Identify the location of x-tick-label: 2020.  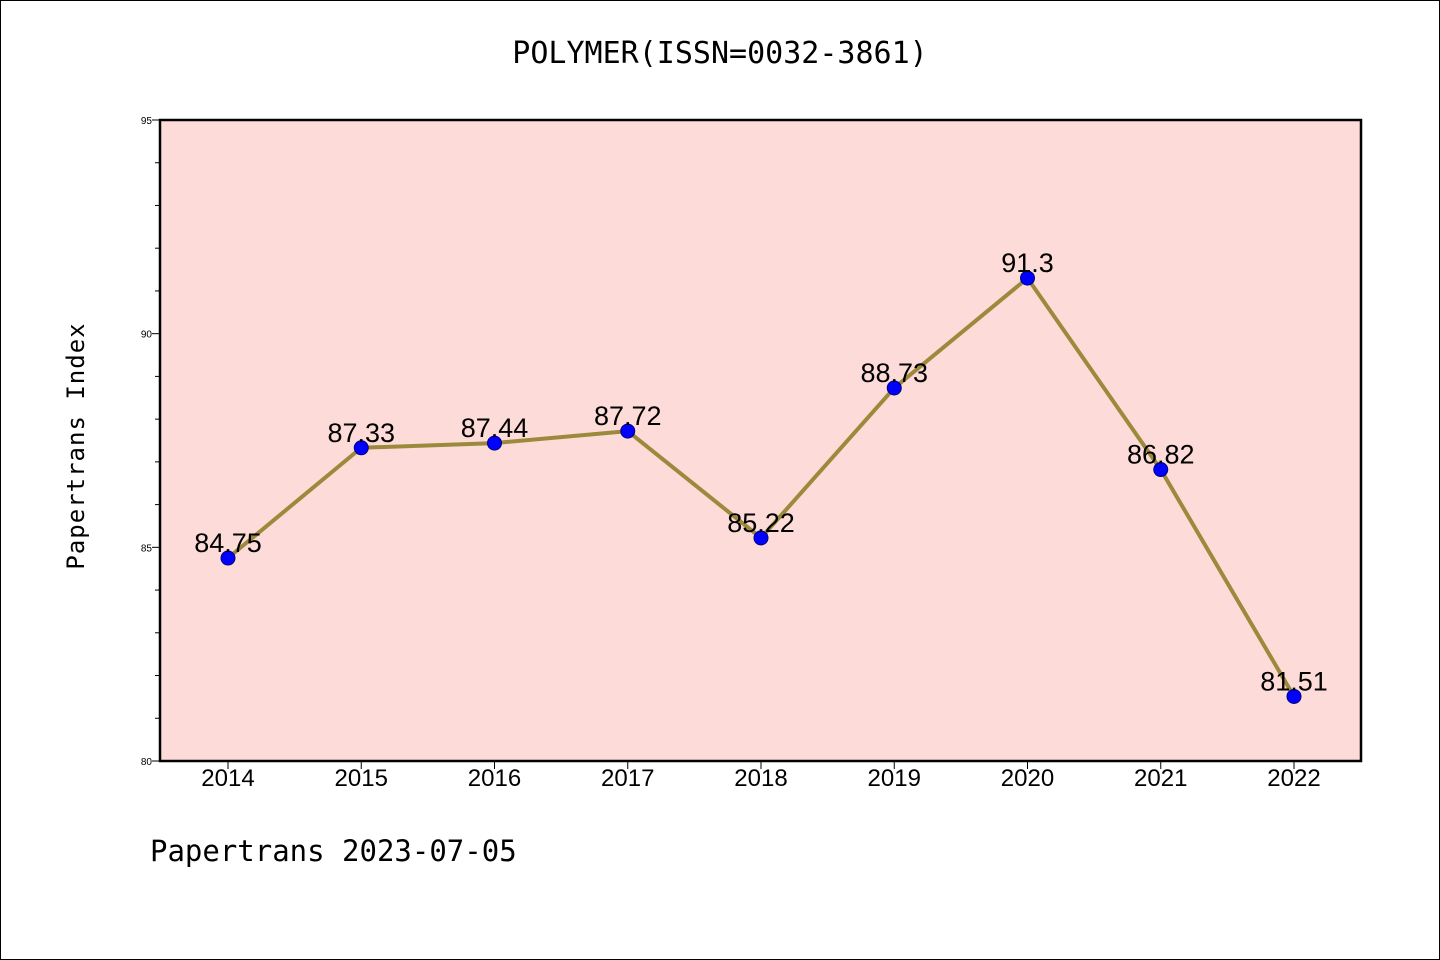
(1027, 778).